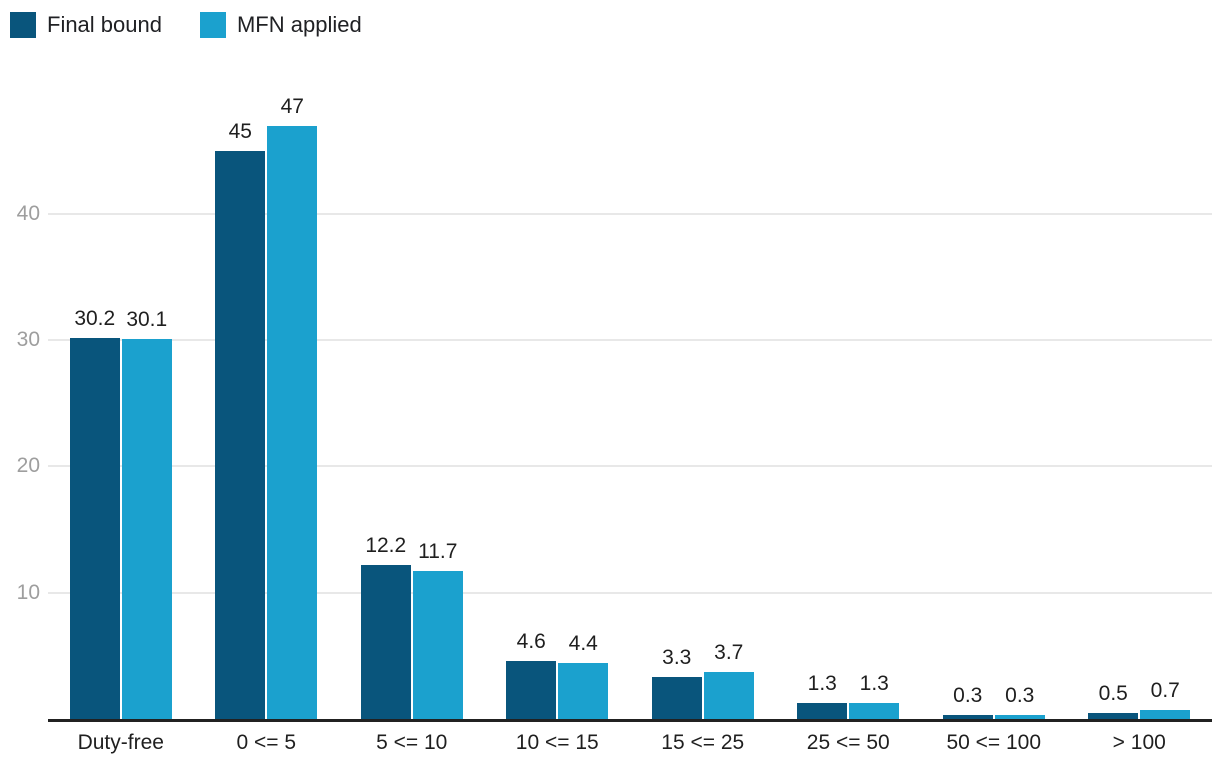  Describe the element at coordinates (994, 742) in the screenshot. I see `x-axis-label: 50 <= 100` at that location.